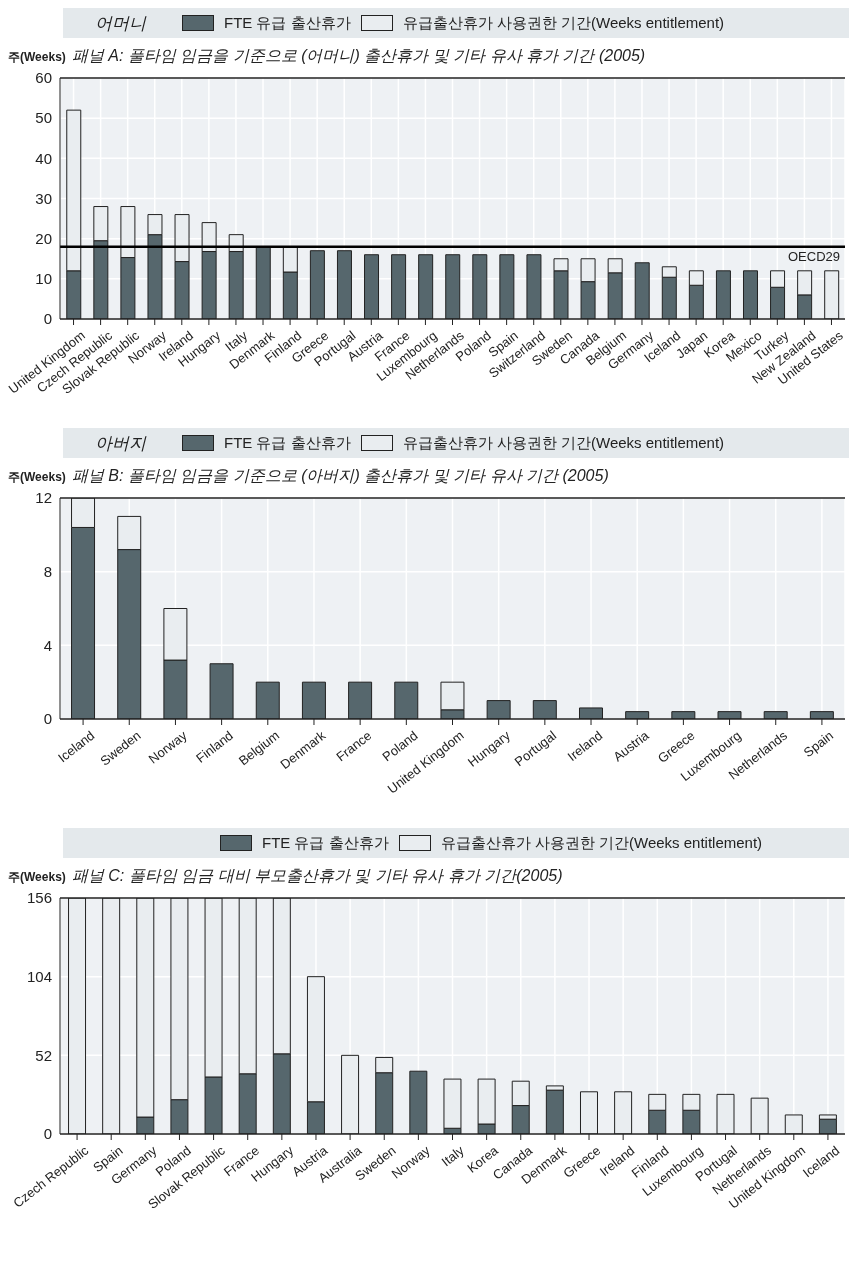  I want to click on y-tick-label: 50, so click(43, 118).